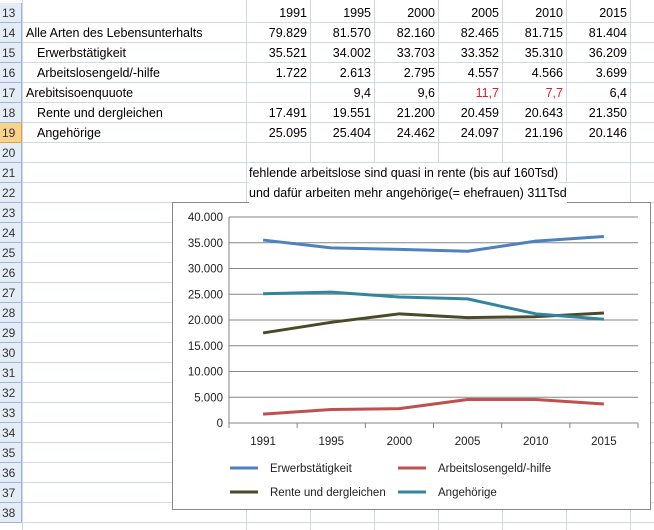 Image resolution: width=654 pixels, height=530 pixels. What do you see at coordinates (11, 173) in the screenshot?
I see `row-header: 21` at bounding box center [11, 173].